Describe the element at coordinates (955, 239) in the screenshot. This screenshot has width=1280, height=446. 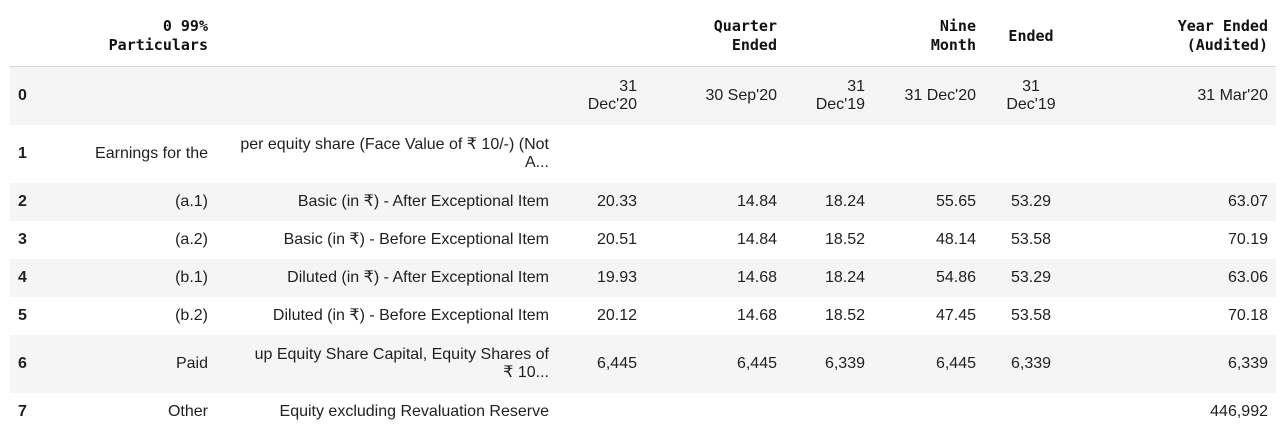
I see `table-cell: 48.14` at that location.